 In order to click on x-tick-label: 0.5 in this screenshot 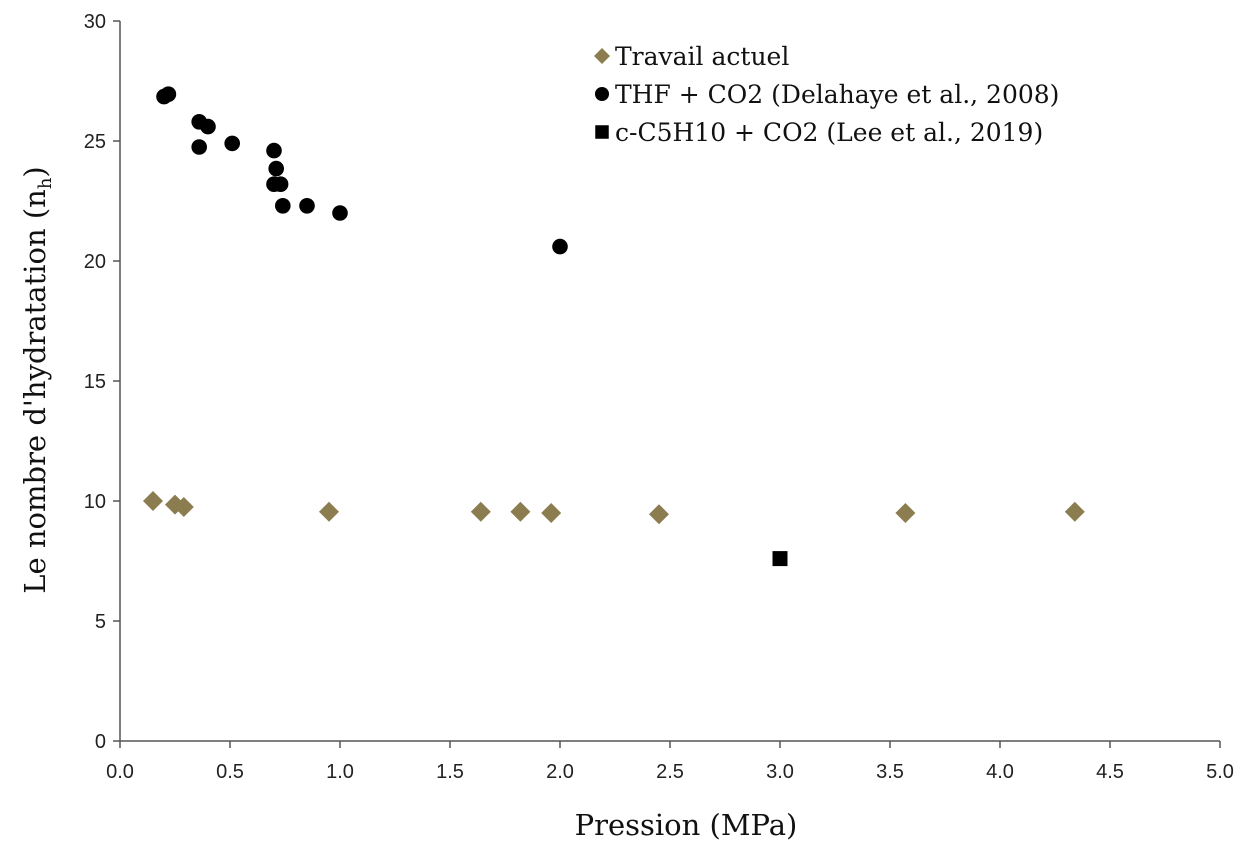, I will do `click(230, 772)`.